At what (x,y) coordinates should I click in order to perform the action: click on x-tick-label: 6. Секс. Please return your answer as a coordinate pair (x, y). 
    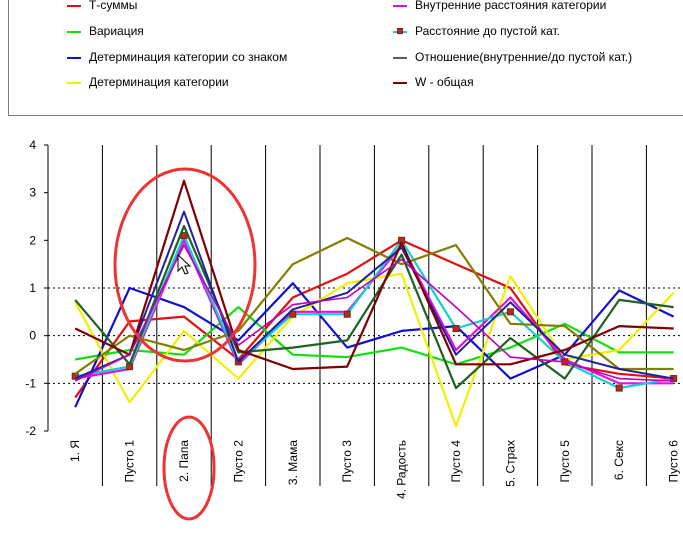
    Looking at the image, I should click on (619, 460).